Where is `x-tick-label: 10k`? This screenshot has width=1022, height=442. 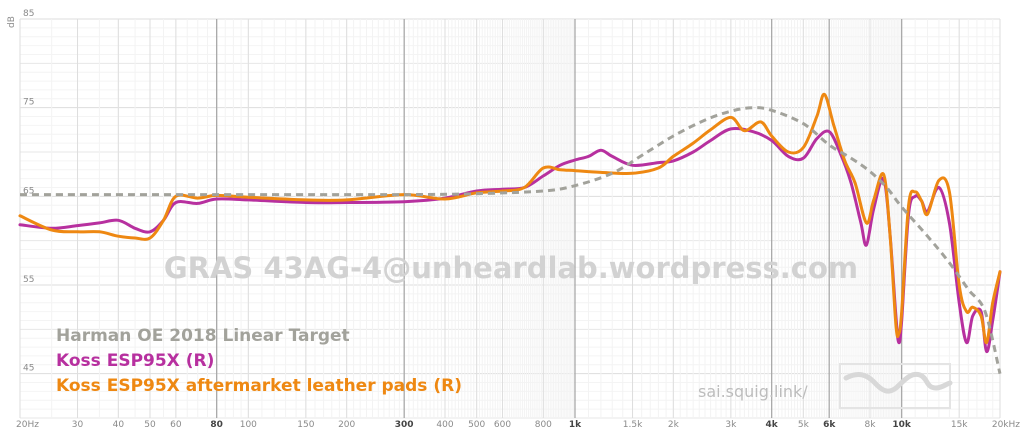 x-tick-label: 10k is located at coordinates (902, 425).